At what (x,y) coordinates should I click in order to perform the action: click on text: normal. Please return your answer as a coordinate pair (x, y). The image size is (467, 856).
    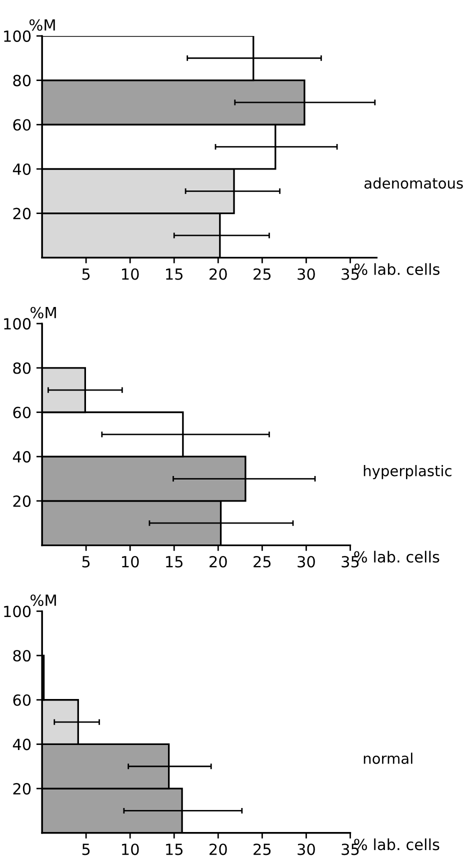
    Looking at the image, I should click on (388, 758).